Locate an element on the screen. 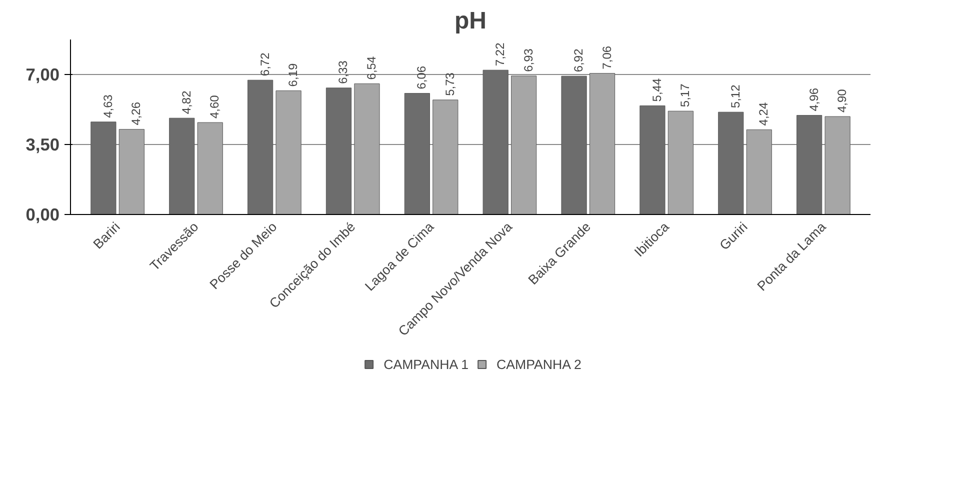 Image resolution: width=956 pixels, height=488 pixels. data-label: 7,06 is located at coordinates (607, 58).